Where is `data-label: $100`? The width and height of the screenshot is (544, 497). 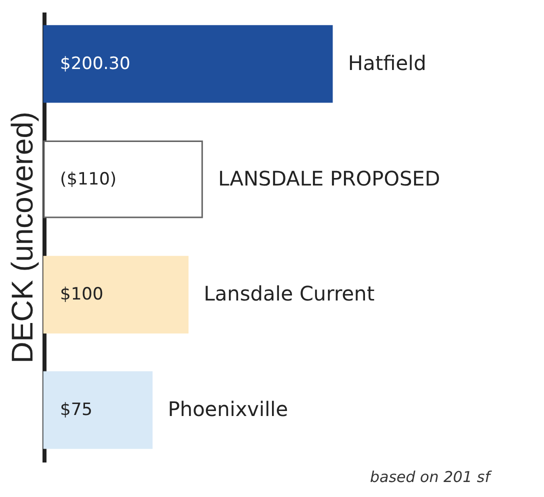 data-label: $100 is located at coordinates (82, 294).